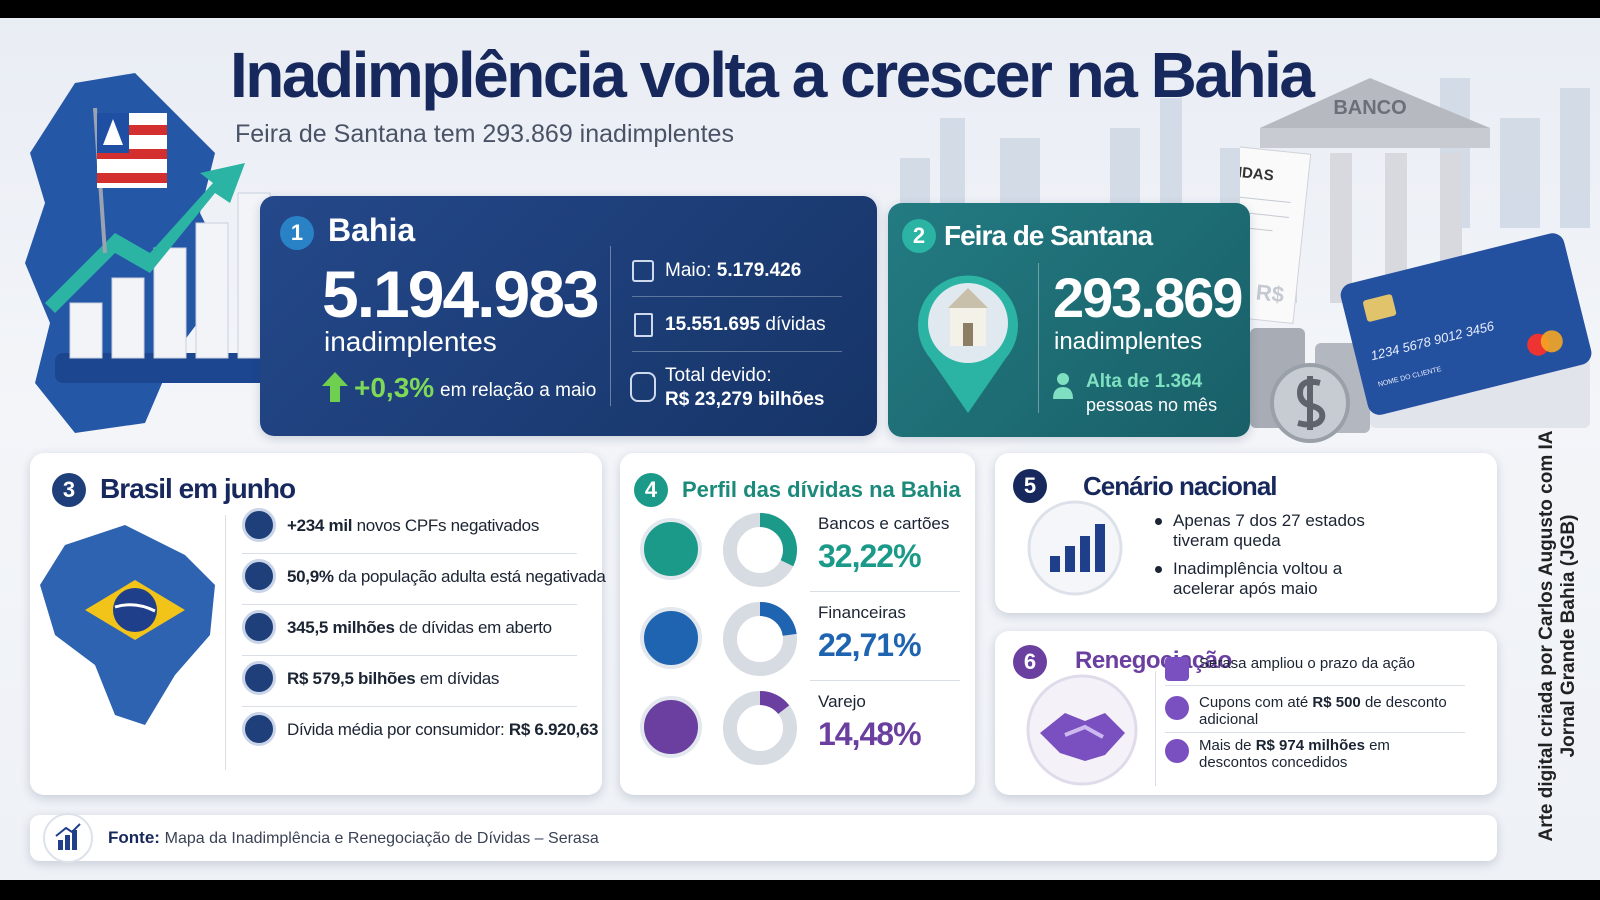 This screenshot has height=900, width=1600. Describe the element at coordinates (472, 576) in the screenshot. I see `item-part: da população adulta está negativada` at that location.